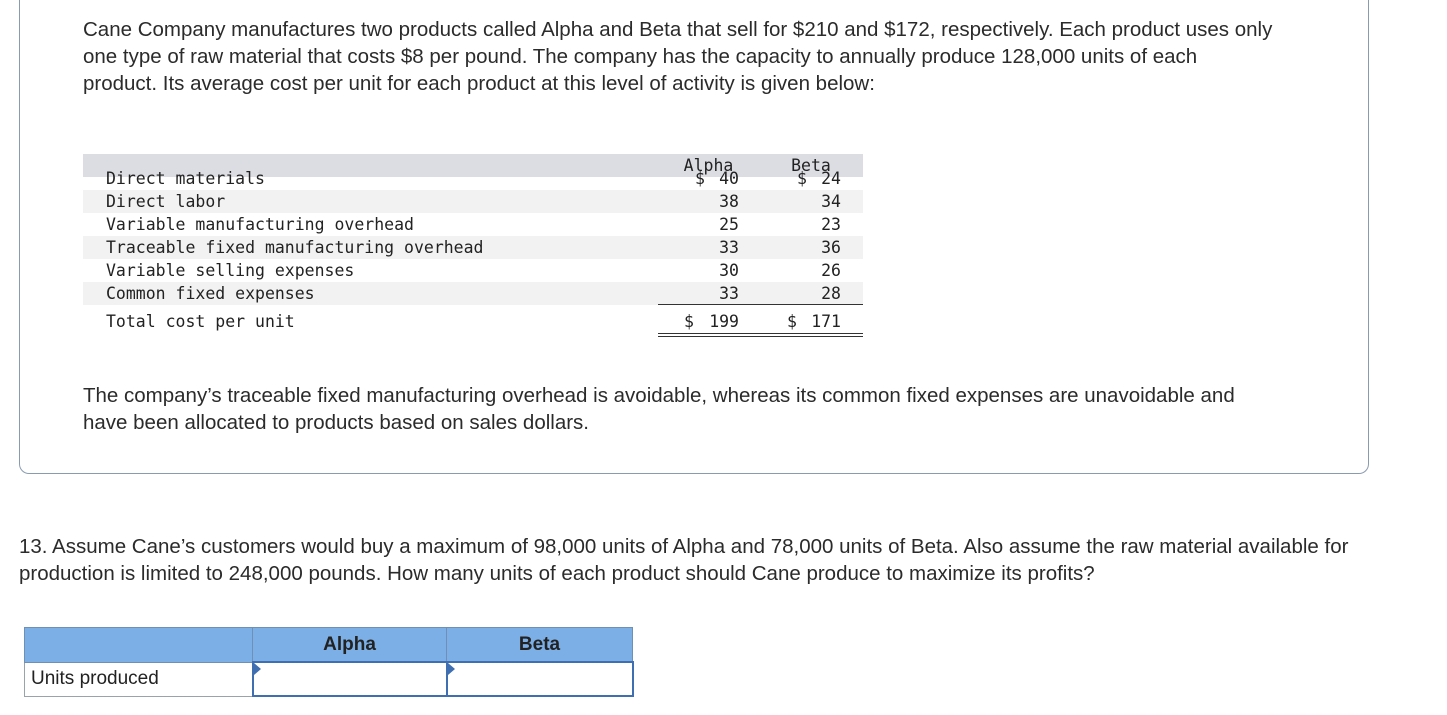  What do you see at coordinates (473, 165) in the screenshot?
I see `cost-table-header: Alpha Beta` at bounding box center [473, 165].